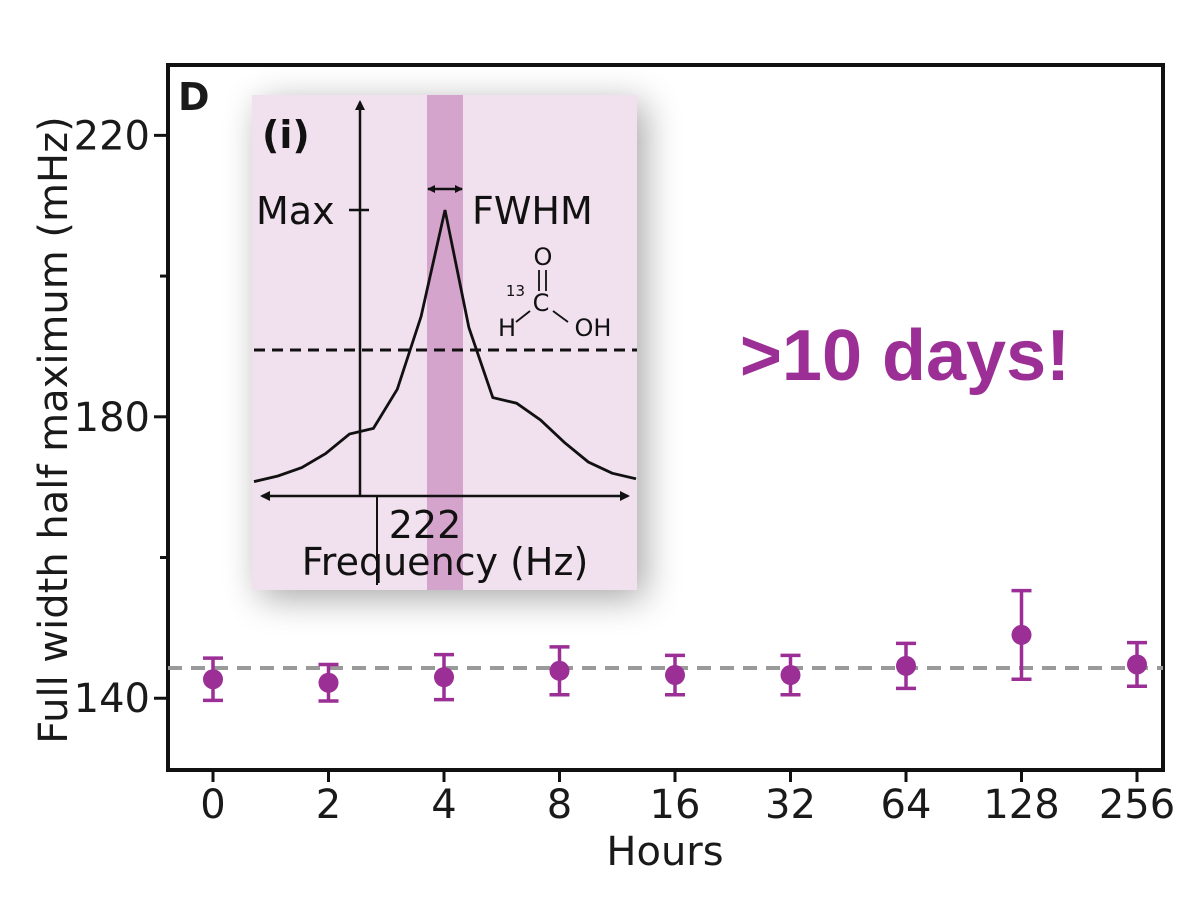  I want to click on x-tick-label: 8, so click(559, 805).